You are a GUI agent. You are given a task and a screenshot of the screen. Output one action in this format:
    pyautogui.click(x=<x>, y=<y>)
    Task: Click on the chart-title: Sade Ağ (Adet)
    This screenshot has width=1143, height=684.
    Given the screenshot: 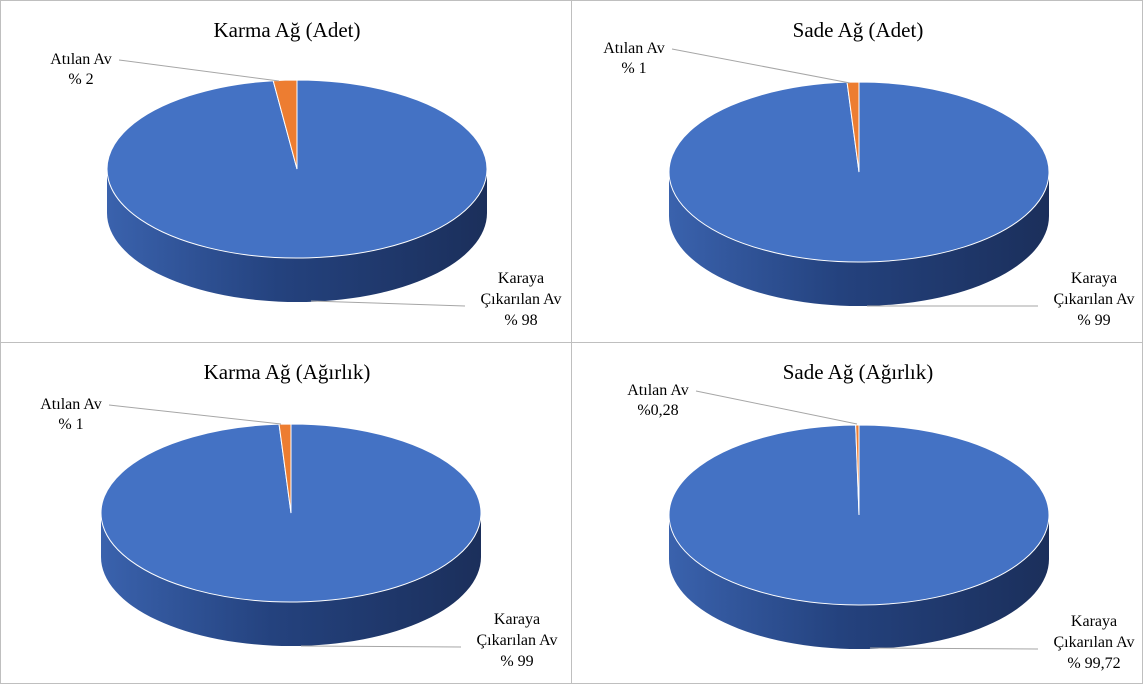 What is the action you would take?
    pyautogui.click(x=858, y=30)
    